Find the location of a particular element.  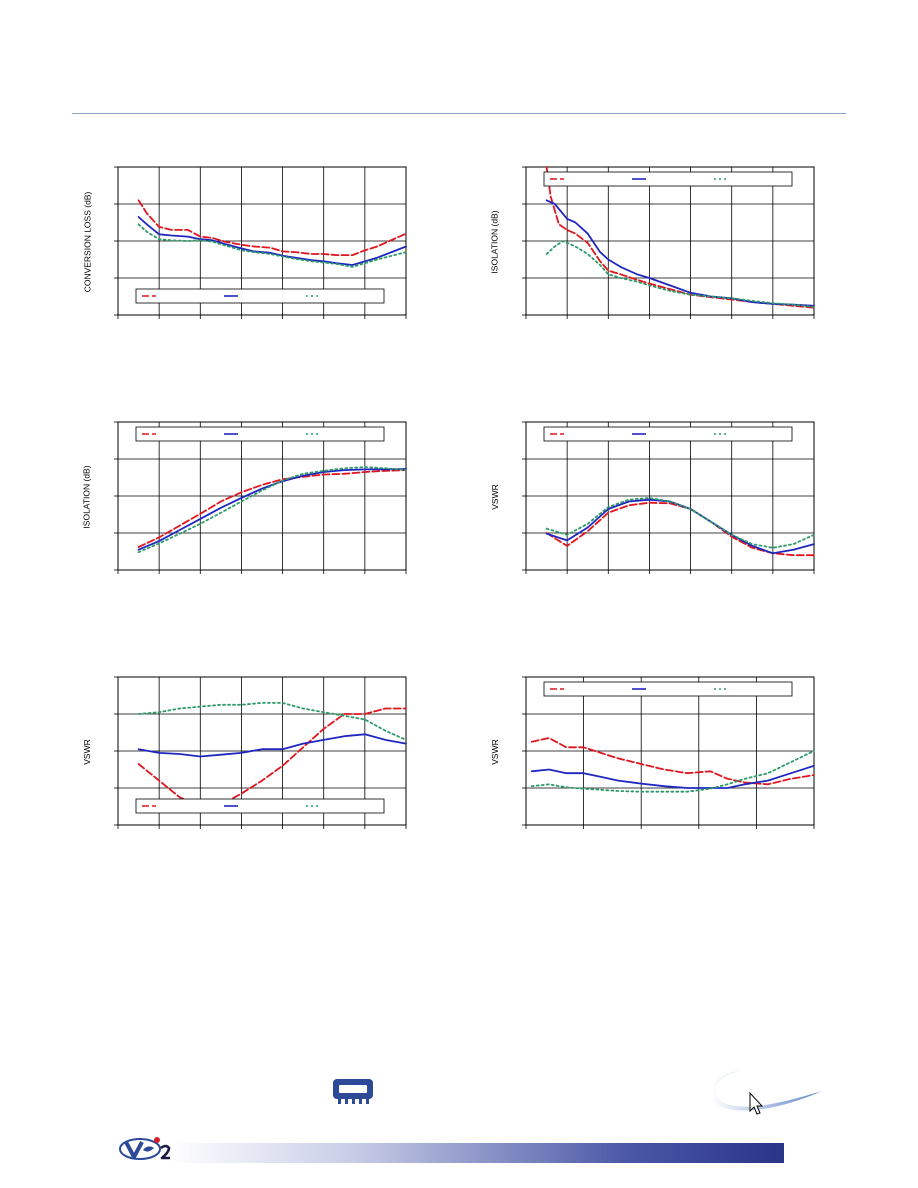

footer-gradient-bar is located at coordinates (476, 1153).